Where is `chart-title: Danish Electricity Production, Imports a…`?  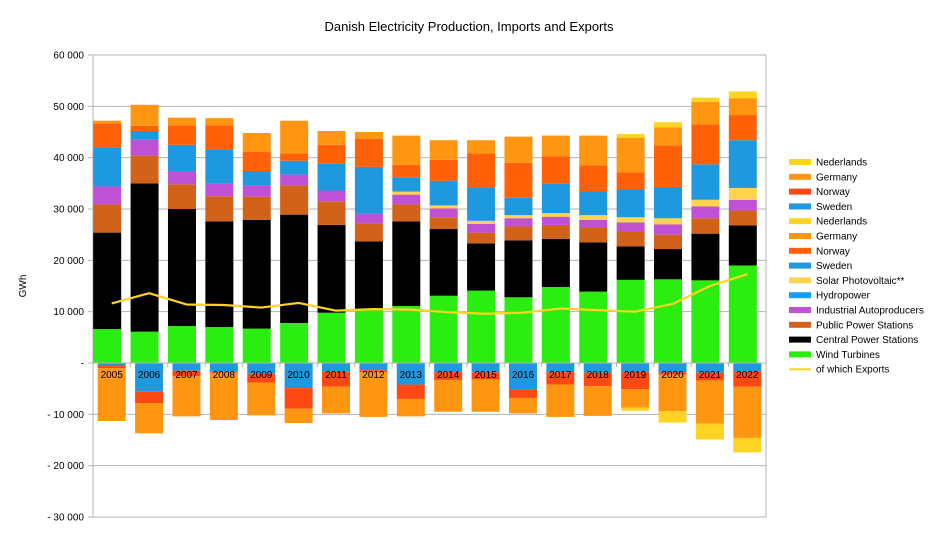
chart-title: Danish Electricity Production, Imports a… is located at coordinates (469, 26).